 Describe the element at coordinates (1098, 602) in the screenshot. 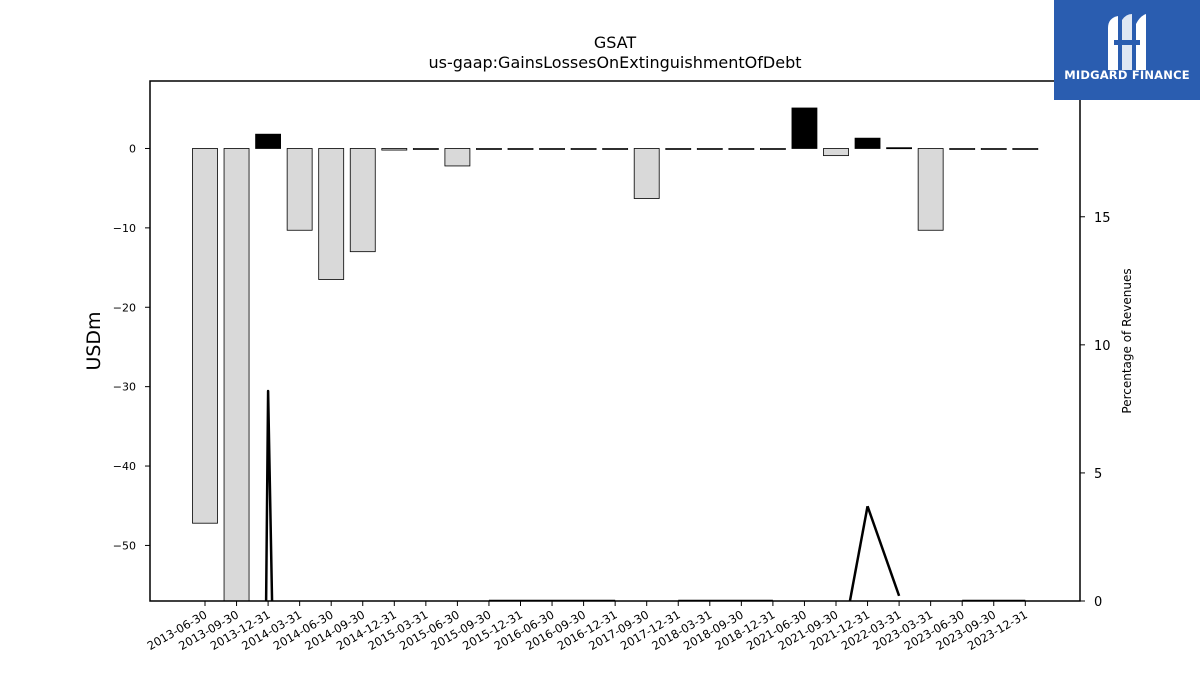

I see `y2-tick-label: 0` at that location.